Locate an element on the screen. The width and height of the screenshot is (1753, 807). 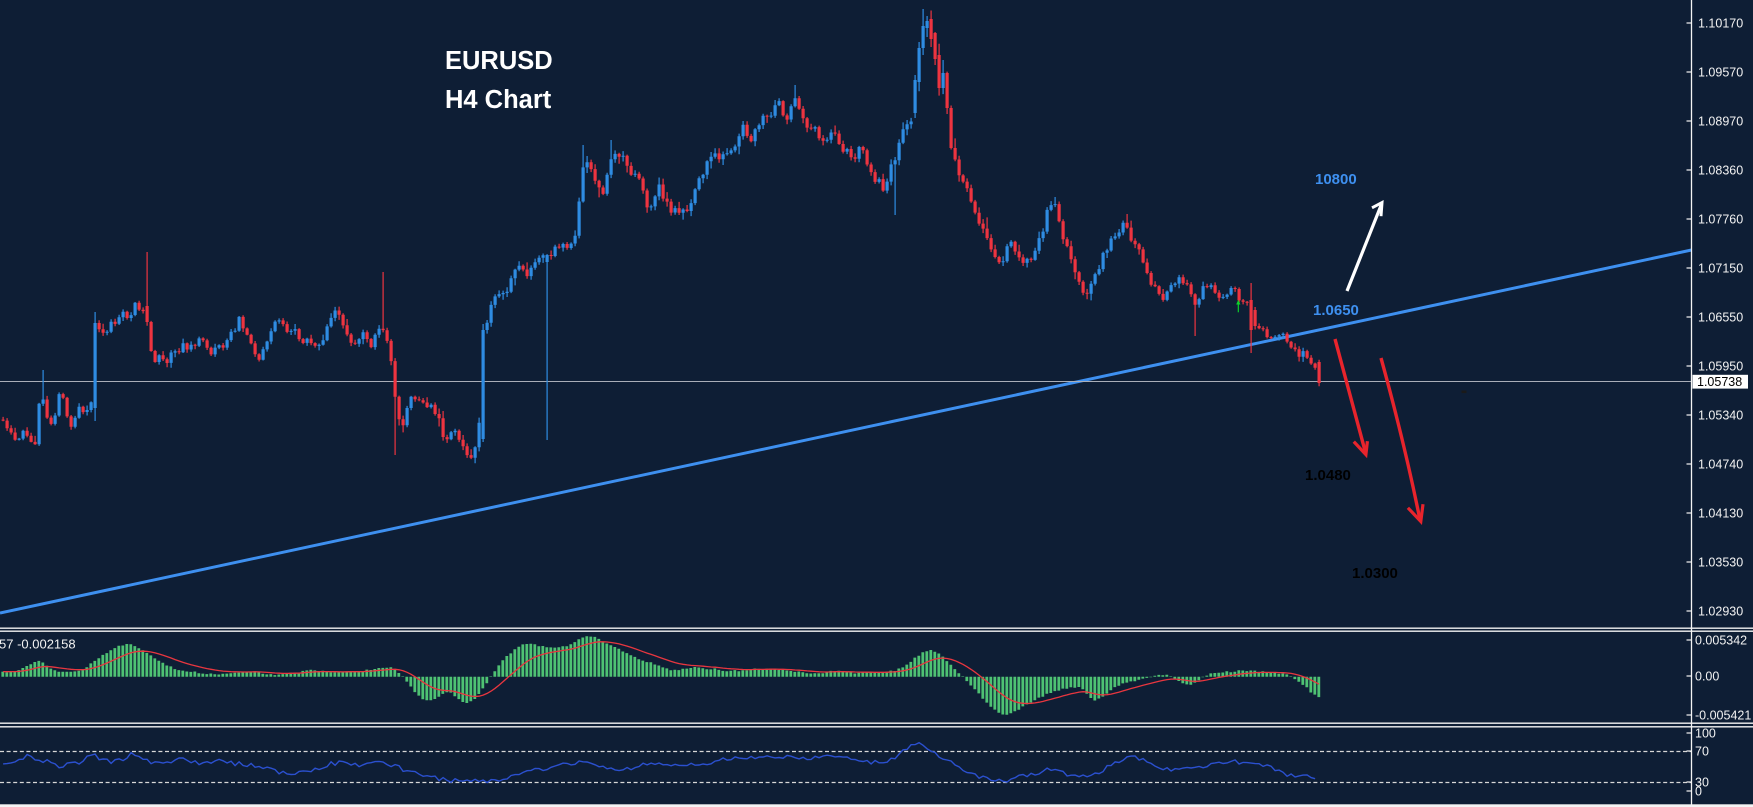
svg-text: 1.03530 is located at coordinates (1720, 563).